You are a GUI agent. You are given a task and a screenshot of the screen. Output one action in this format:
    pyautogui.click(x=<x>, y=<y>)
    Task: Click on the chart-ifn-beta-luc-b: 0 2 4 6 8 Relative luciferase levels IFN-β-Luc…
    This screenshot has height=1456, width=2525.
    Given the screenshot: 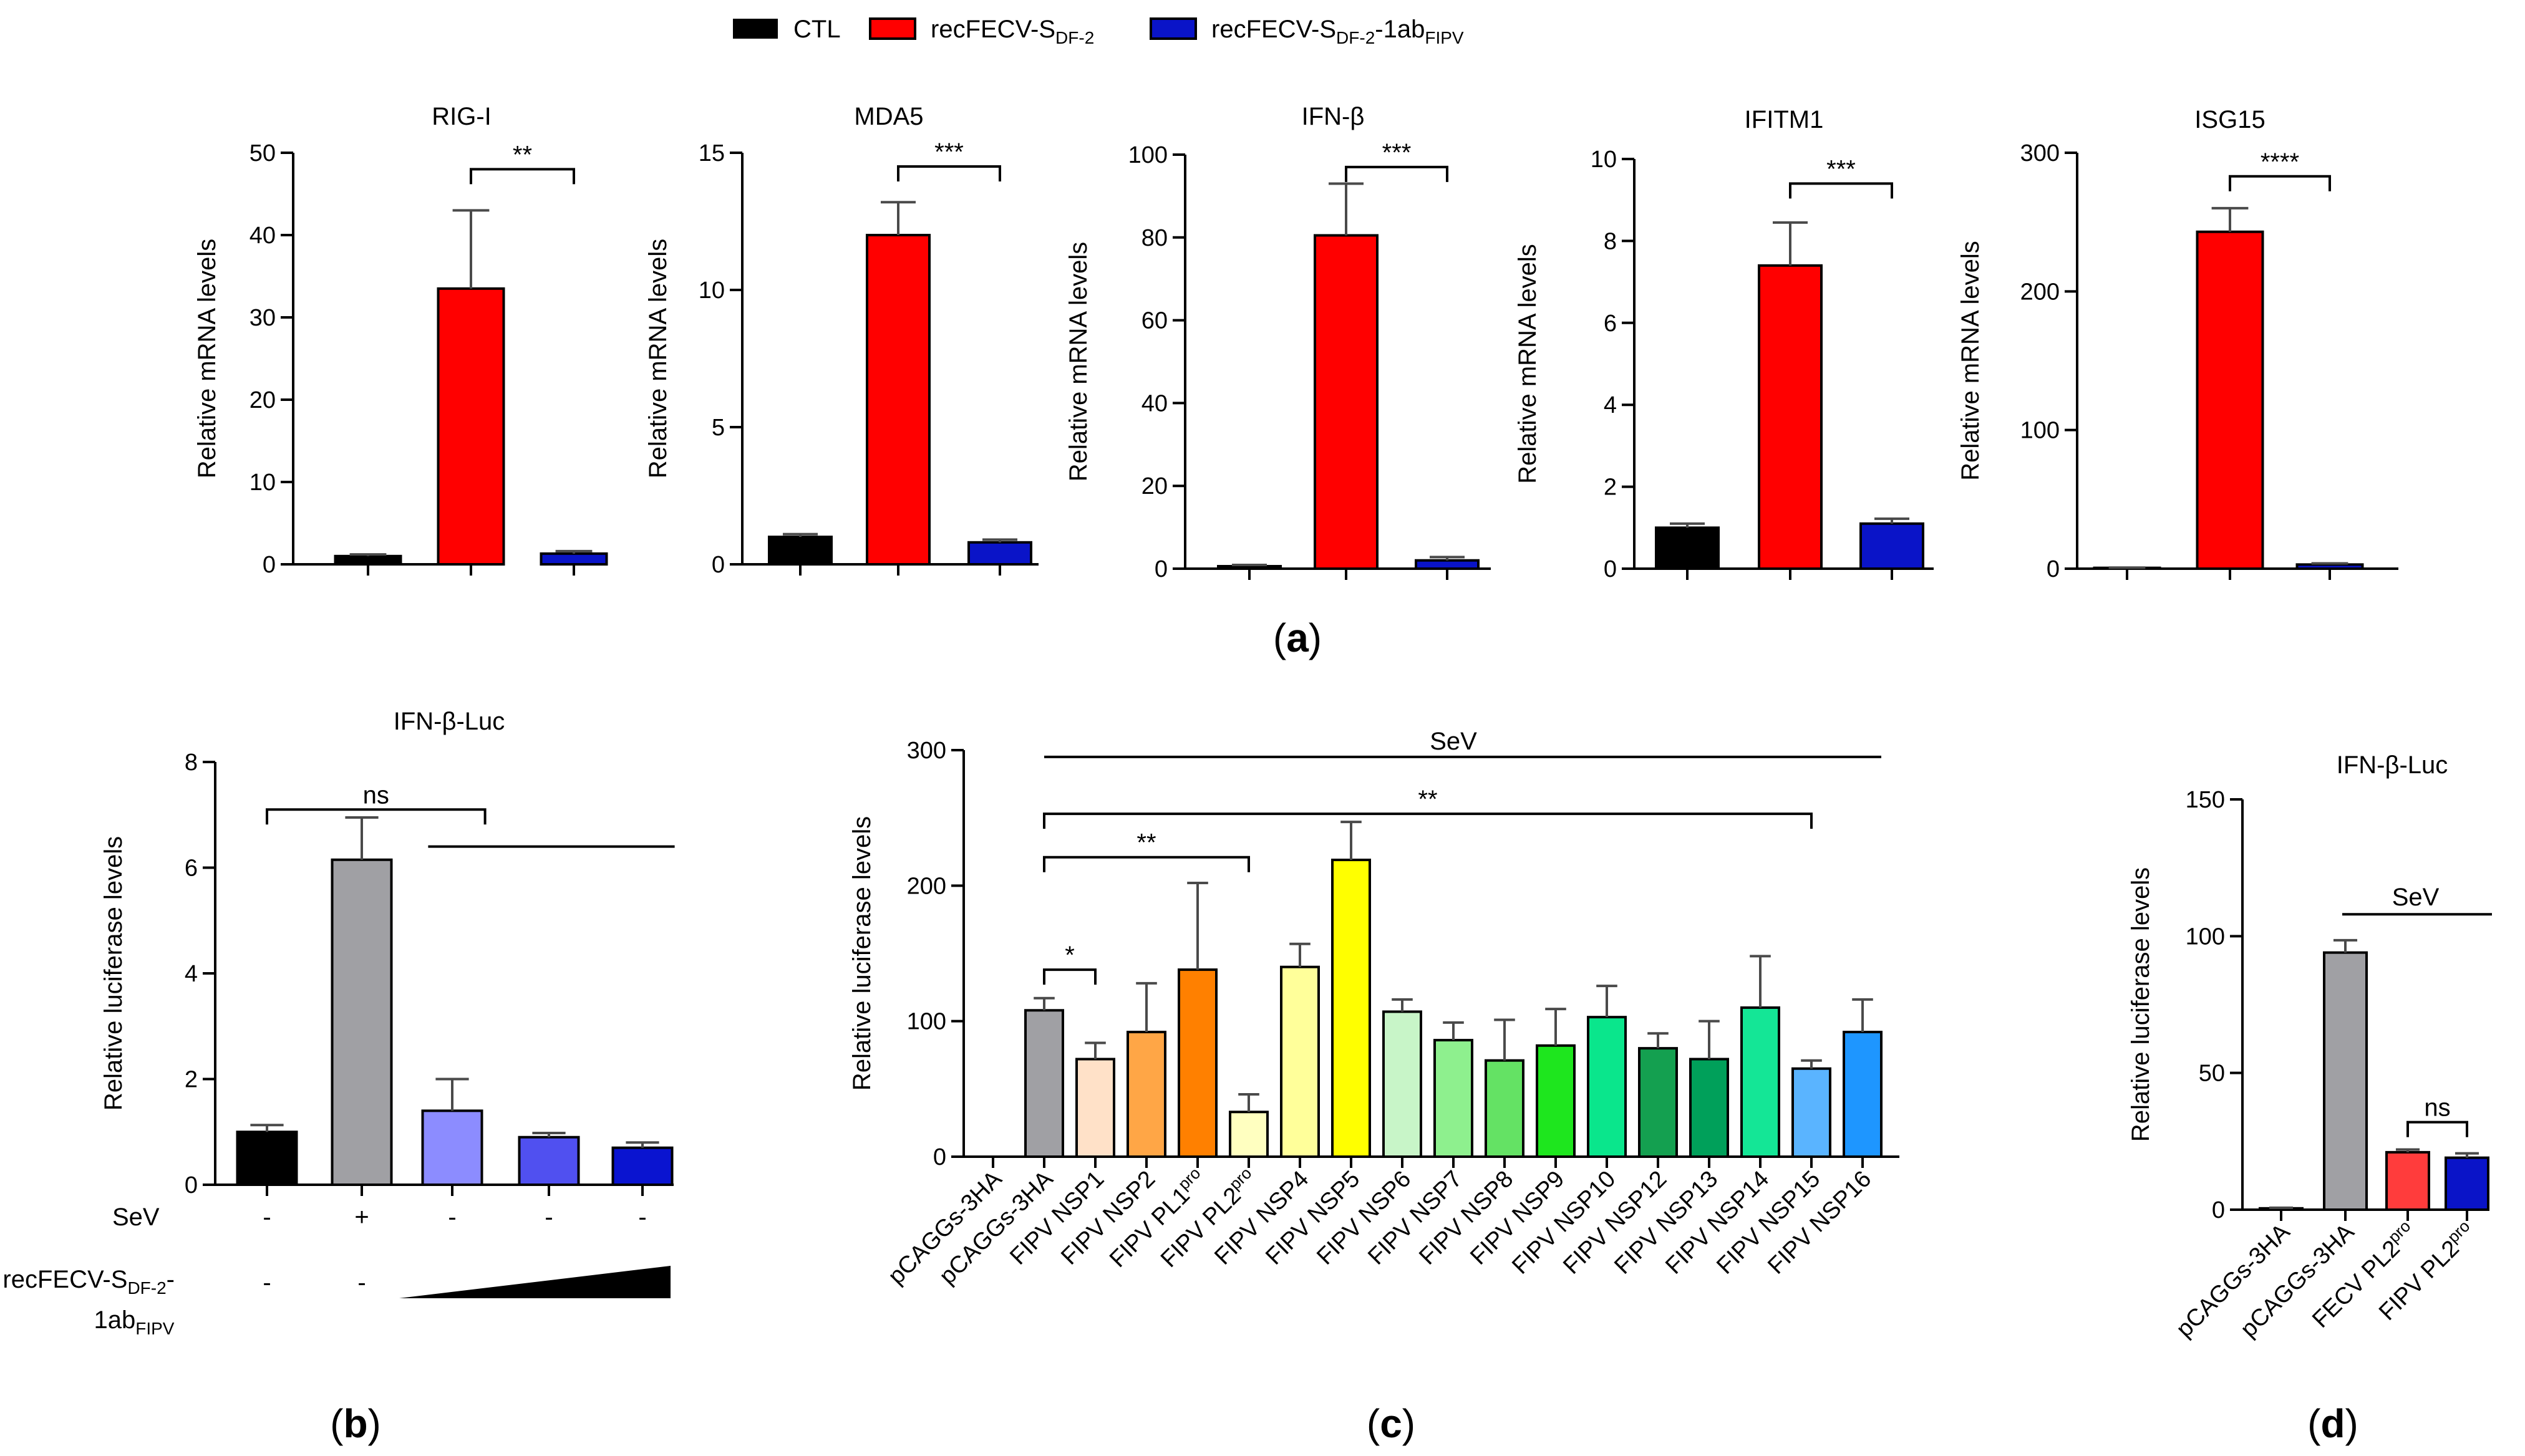 What is the action you would take?
    pyautogui.click(x=338, y=1023)
    